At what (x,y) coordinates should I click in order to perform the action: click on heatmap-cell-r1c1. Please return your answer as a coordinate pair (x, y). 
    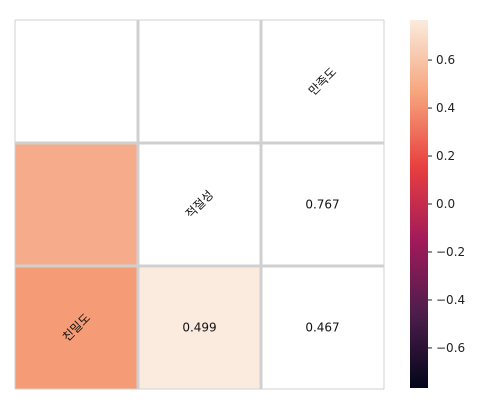
    Looking at the image, I should click on (199, 204).